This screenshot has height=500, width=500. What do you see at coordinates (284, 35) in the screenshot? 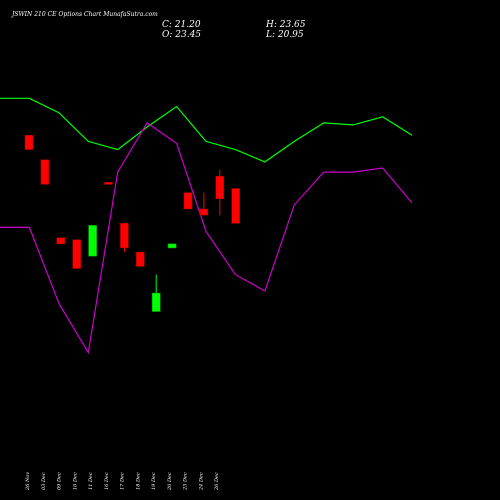
I see `ohlc-low: L: 20.95` at bounding box center [284, 35].